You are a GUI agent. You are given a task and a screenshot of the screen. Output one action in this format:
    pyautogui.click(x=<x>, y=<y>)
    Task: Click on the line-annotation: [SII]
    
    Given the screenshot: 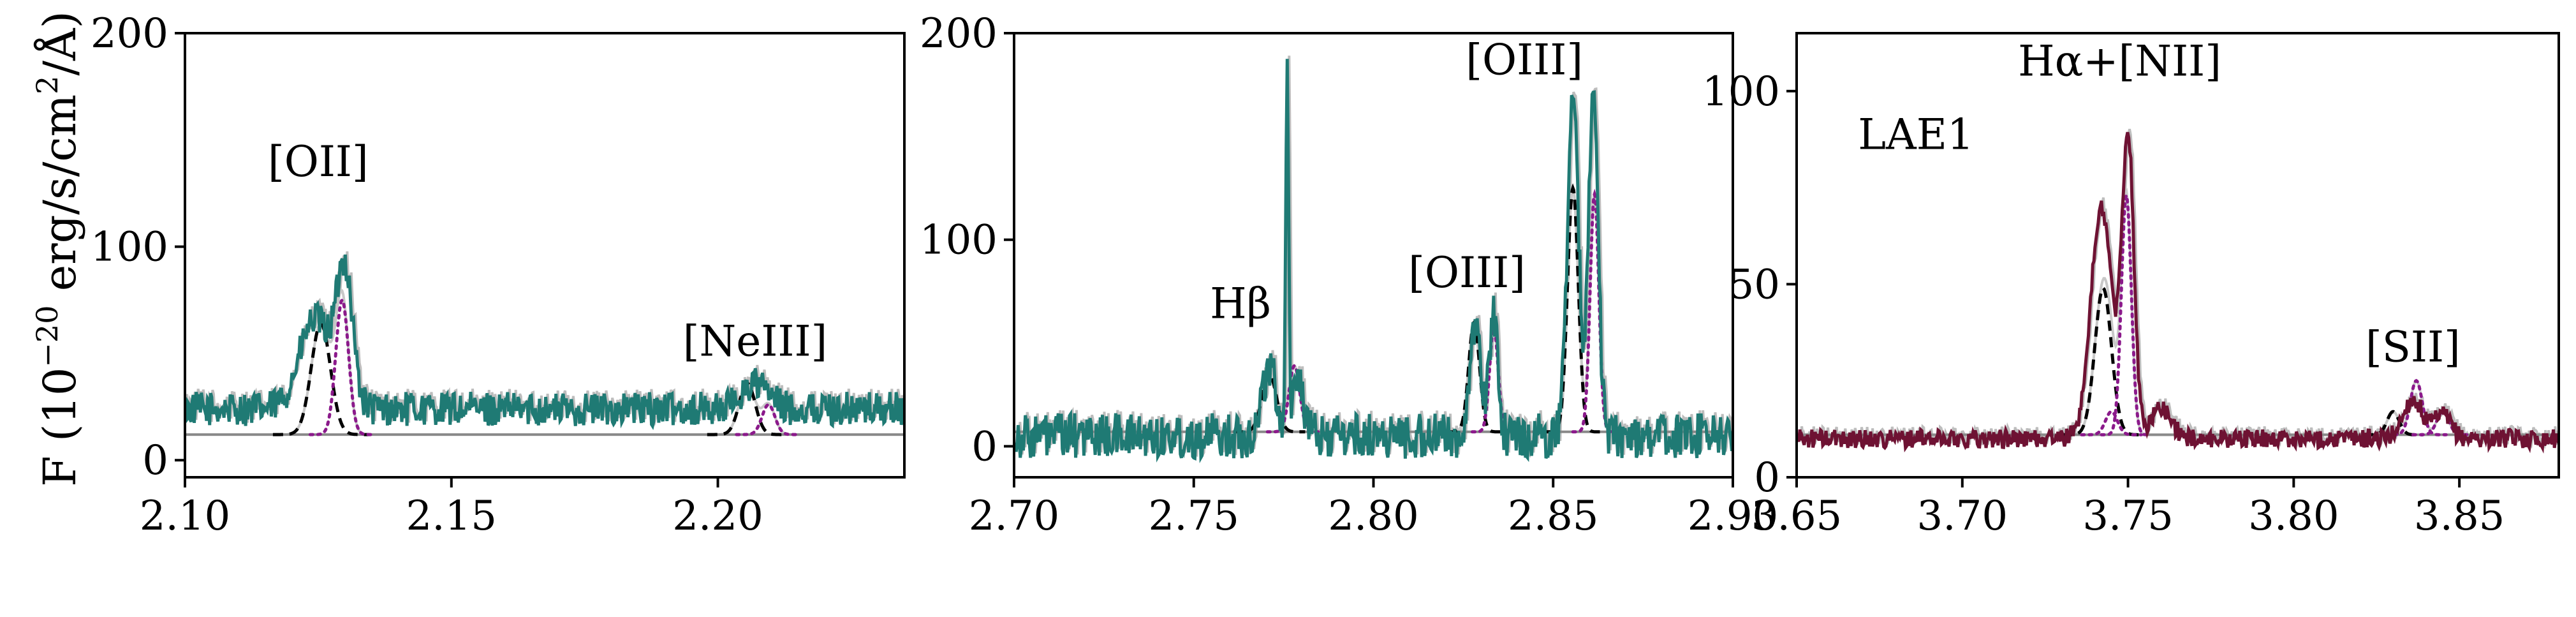 What is the action you would take?
    pyautogui.click(x=2413, y=346)
    